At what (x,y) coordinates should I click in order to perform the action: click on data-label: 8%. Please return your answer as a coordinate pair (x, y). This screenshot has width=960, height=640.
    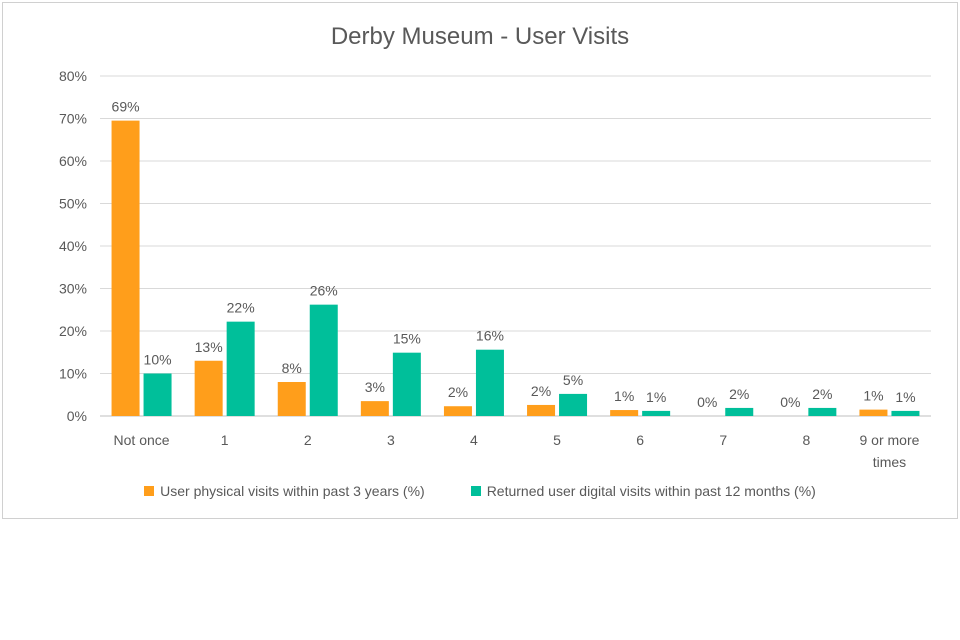
    Looking at the image, I should click on (292, 368).